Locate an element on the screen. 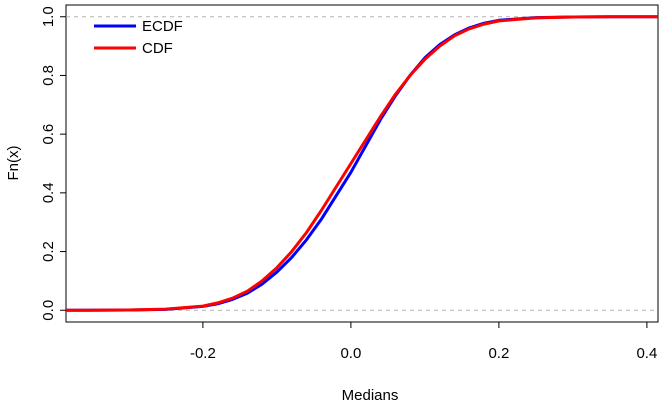 The height and width of the screenshot is (413, 666). y-tick-label: 1.0 is located at coordinates (48, 16).